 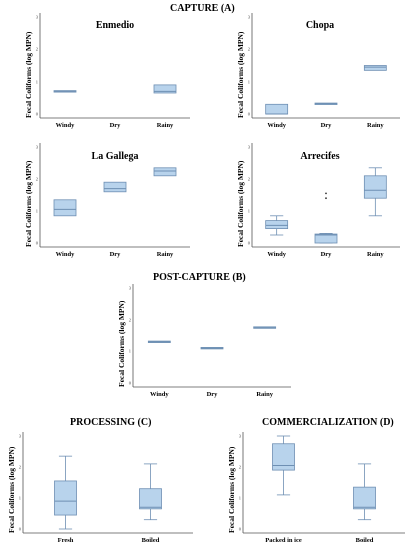 What do you see at coordinates (65, 498) in the screenshot?
I see `box-fresh` at bounding box center [65, 498].